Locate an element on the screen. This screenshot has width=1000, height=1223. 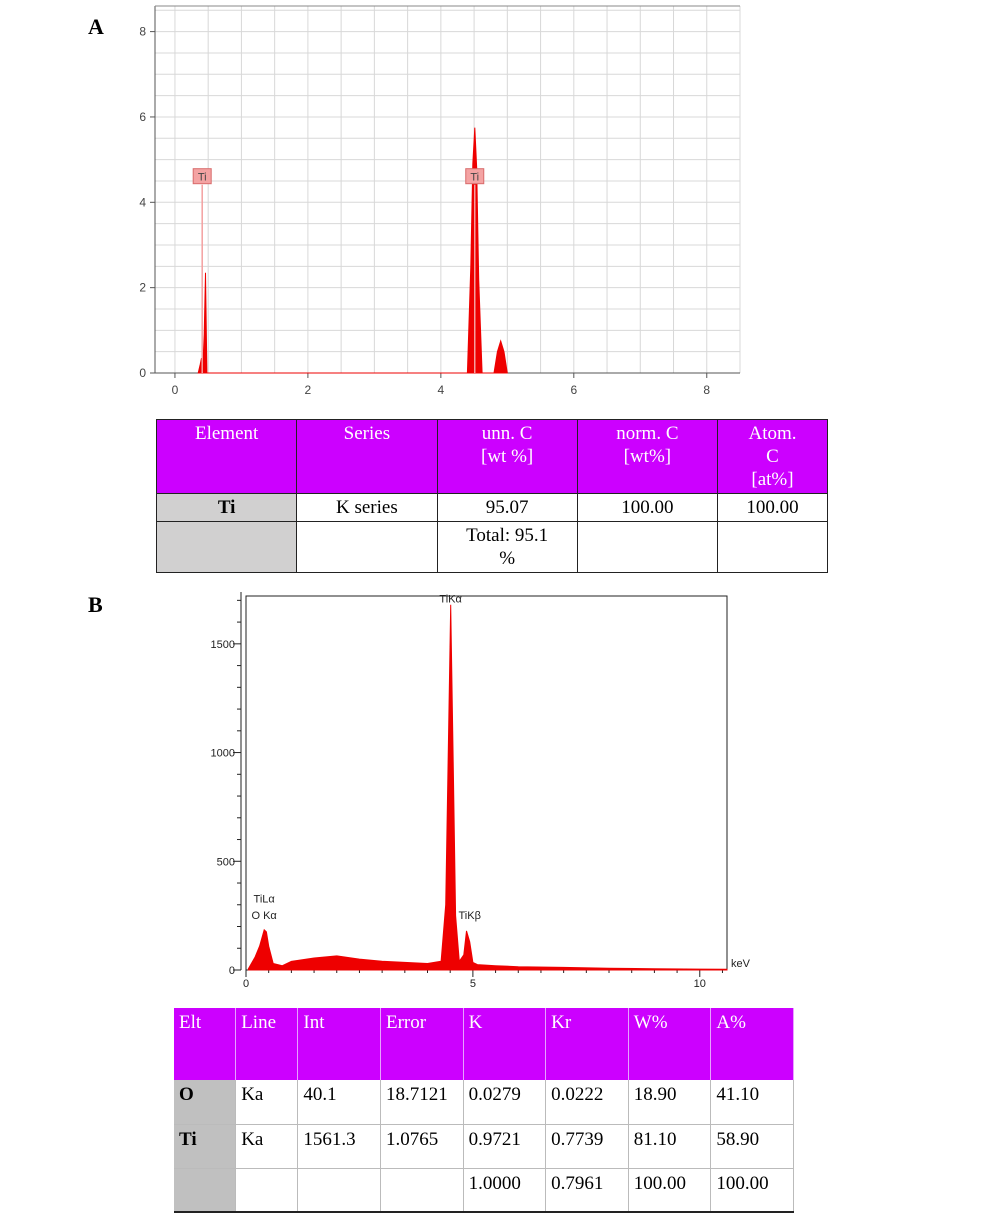
table-cell: 0.0279 is located at coordinates (505, 1102).